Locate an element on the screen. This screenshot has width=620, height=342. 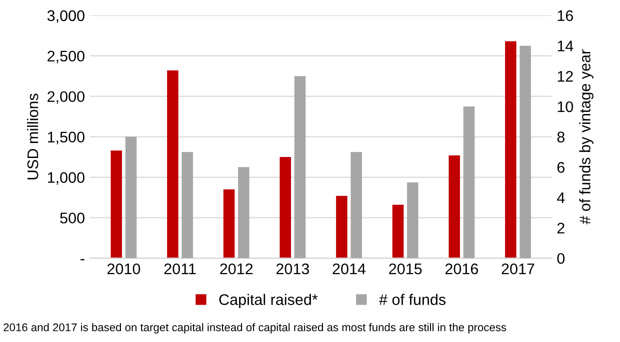
y-axis-title: USD millions is located at coordinates (32, 137).